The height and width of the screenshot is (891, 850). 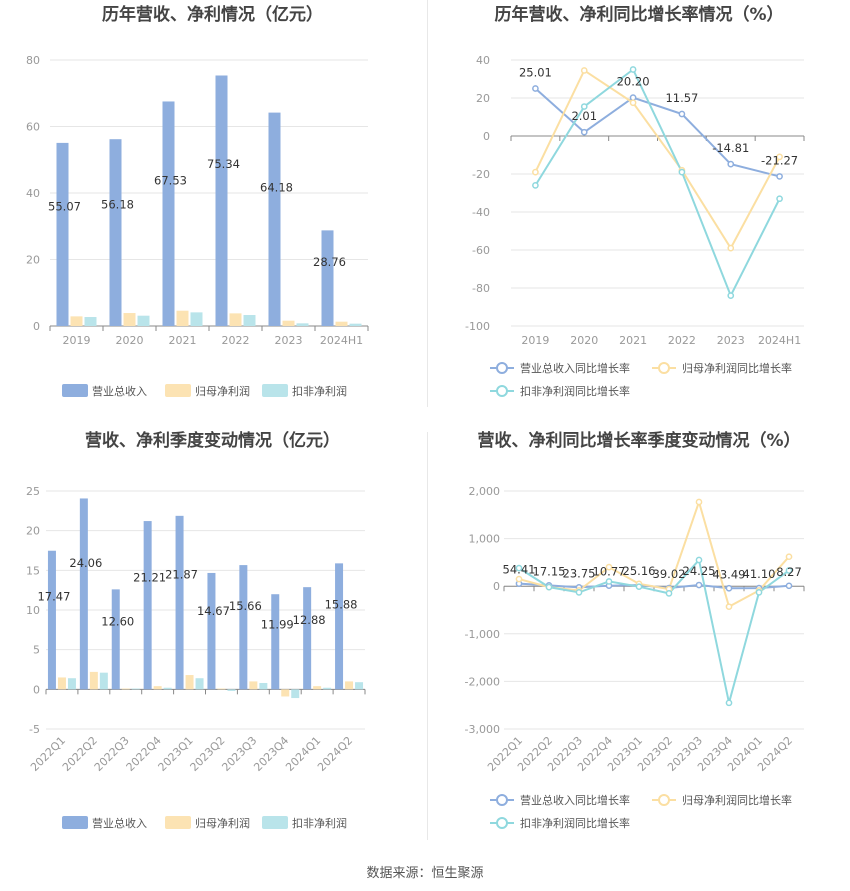 What do you see at coordinates (117, 204) in the screenshot?
I see `bar-data-label: 56.18` at bounding box center [117, 204].